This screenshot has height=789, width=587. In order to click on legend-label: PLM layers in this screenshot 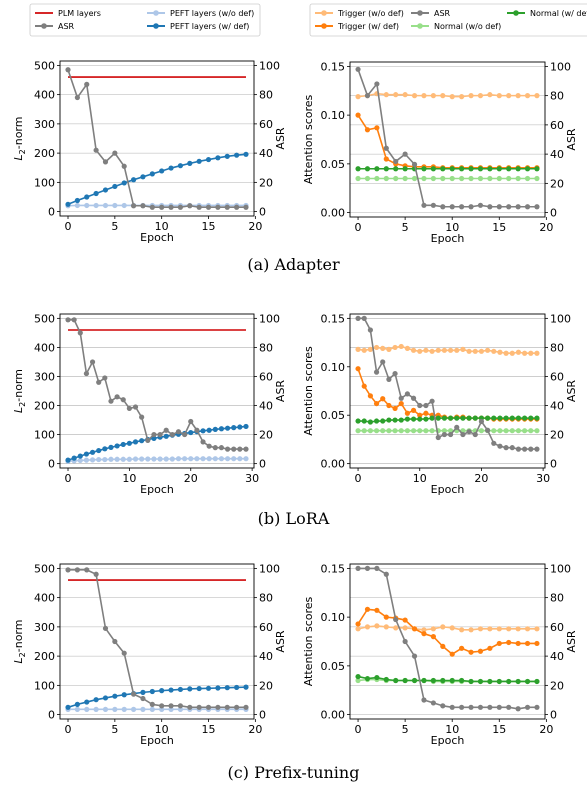, I will do `click(79, 13)`.